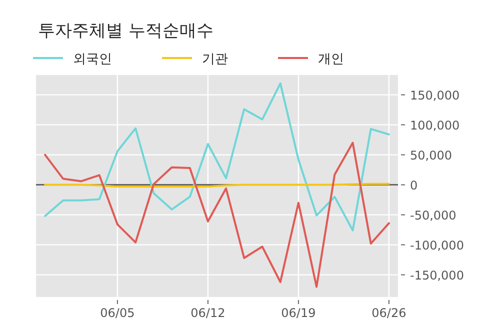 This screenshot has height=323, width=500. What do you see at coordinates (431, 155) in the screenshot?
I see `ytick: 50,000` at bounding box center [431, 155].